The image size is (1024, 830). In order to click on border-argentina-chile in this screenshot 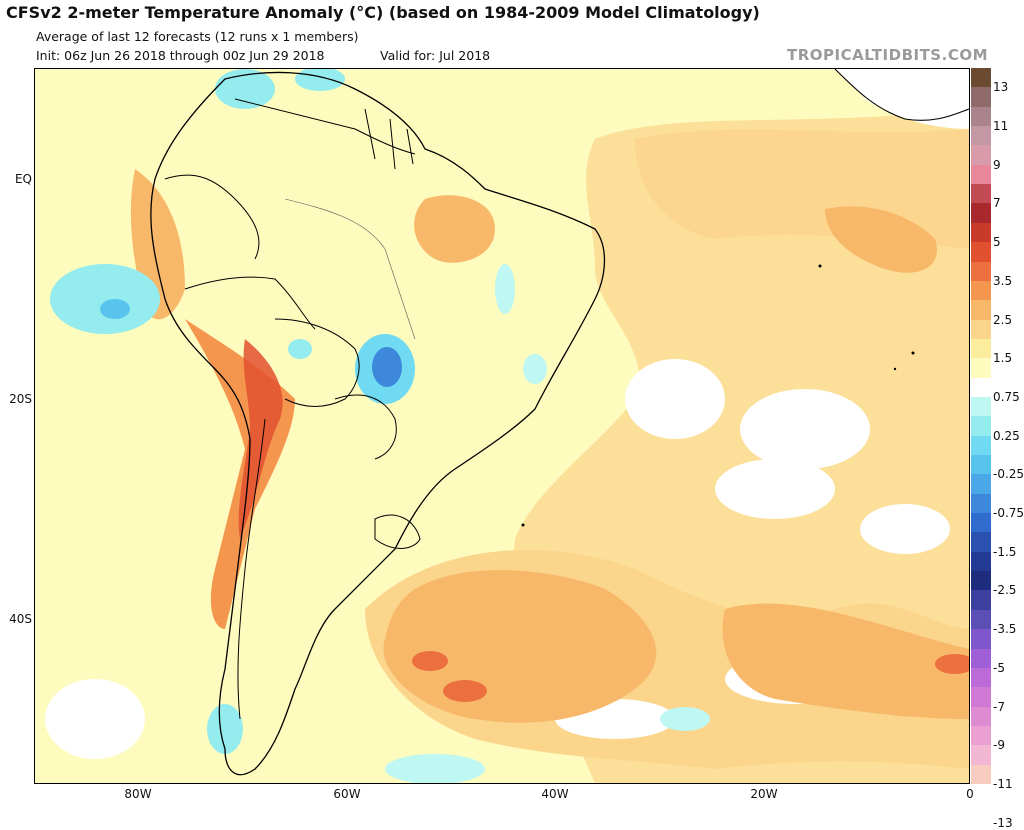, I will do `click(251, 569)`.